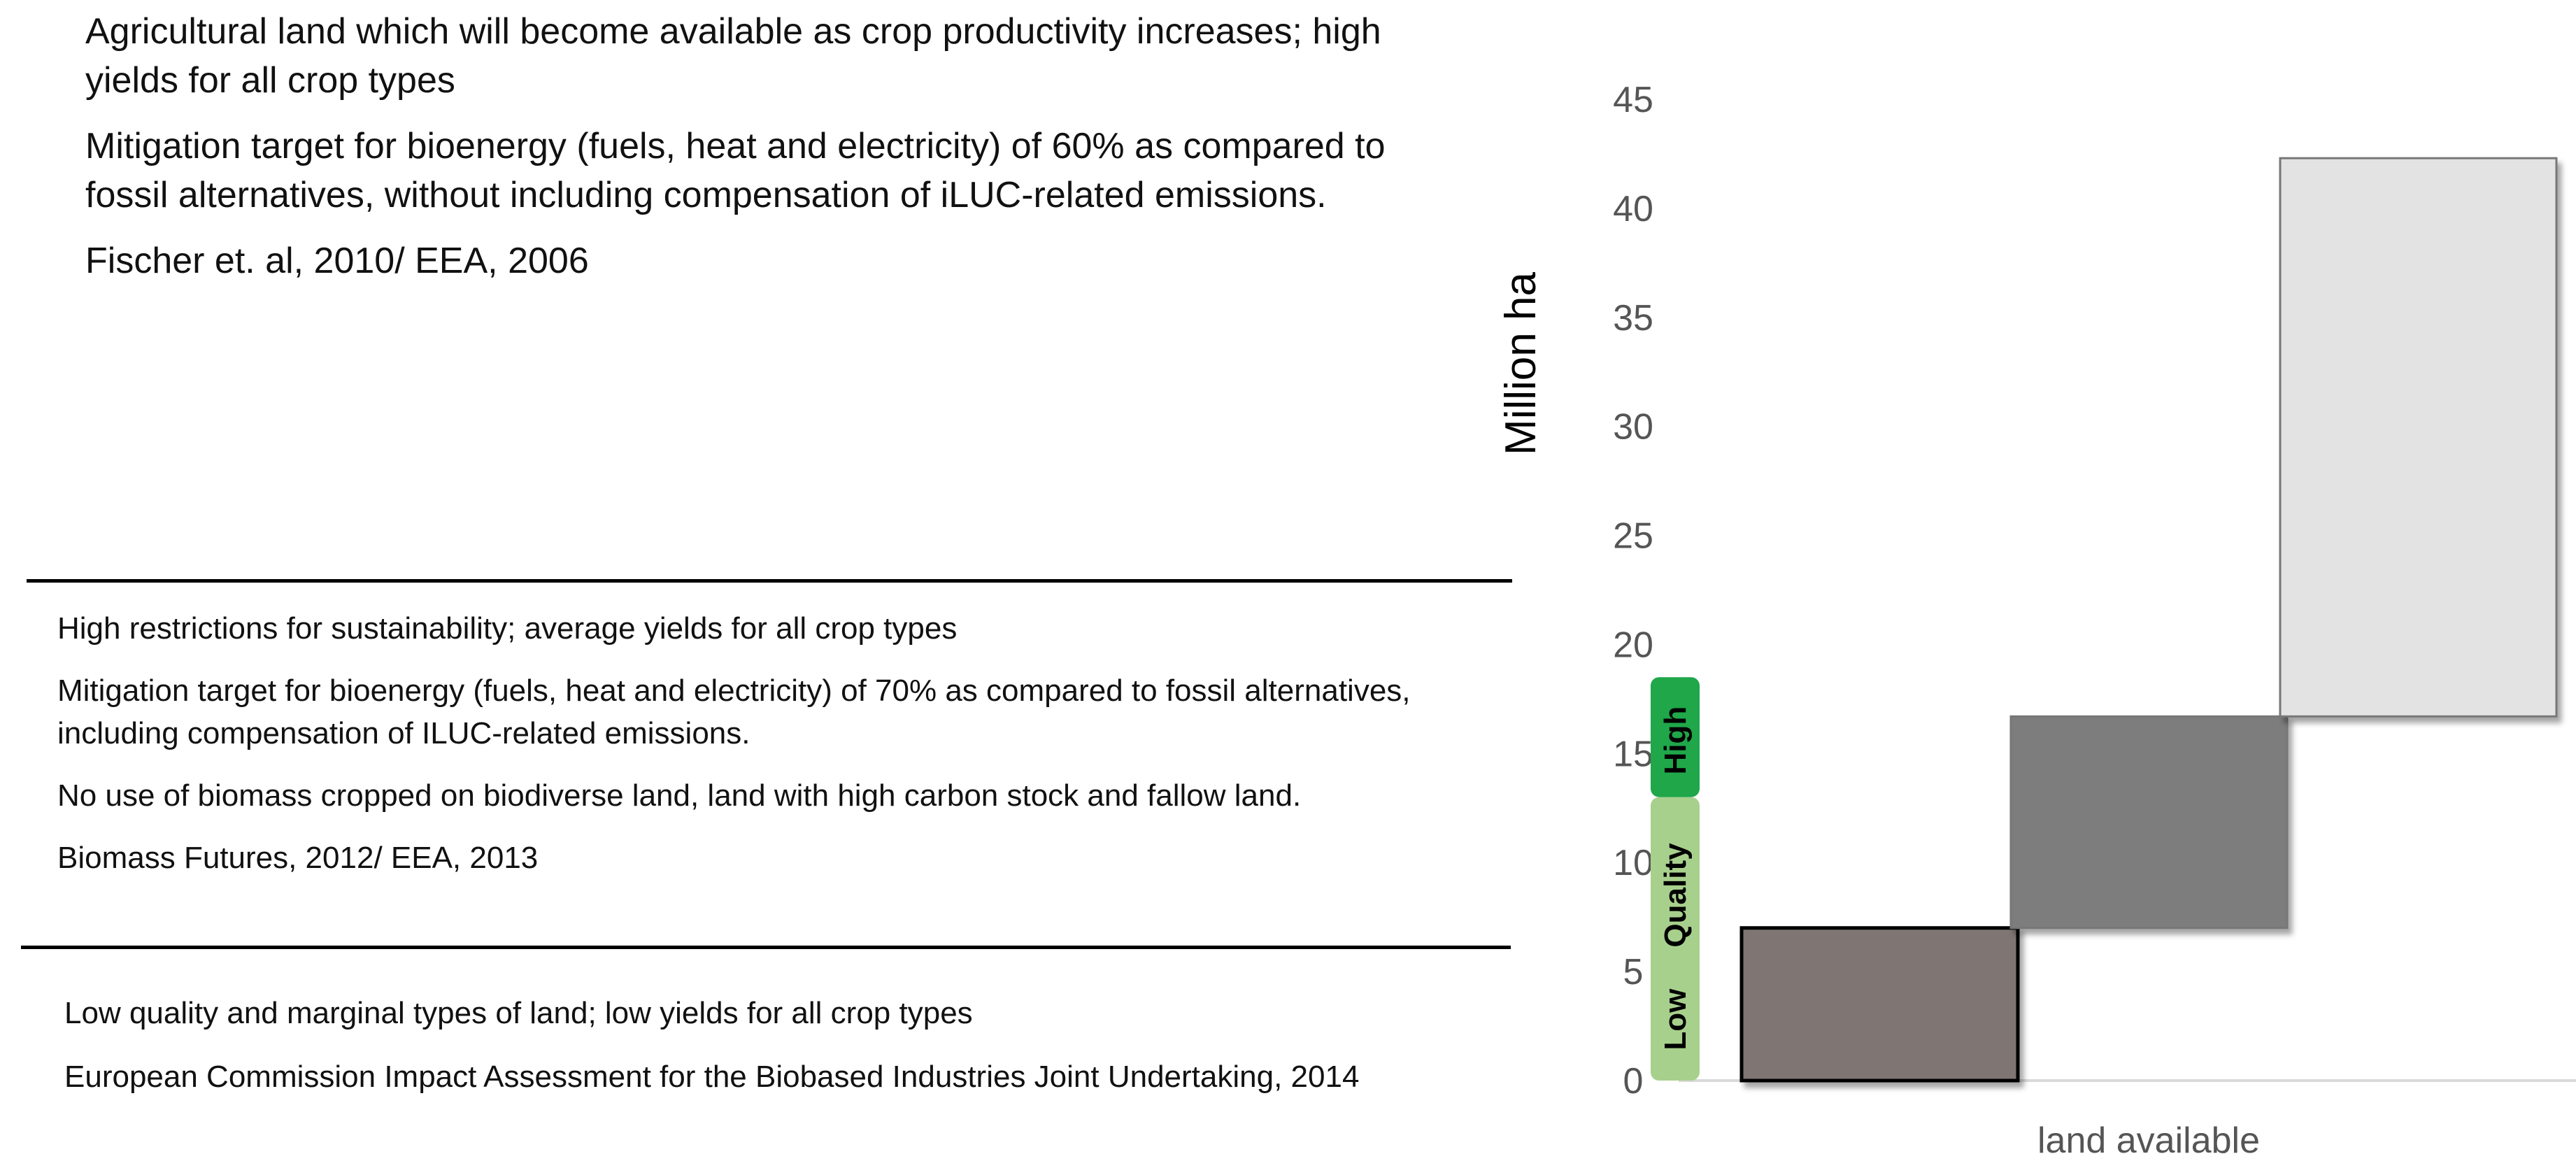 This screenshot has height=1168, width=2576. I want to click on quality-scale-high-segment, so click(1675, 737).